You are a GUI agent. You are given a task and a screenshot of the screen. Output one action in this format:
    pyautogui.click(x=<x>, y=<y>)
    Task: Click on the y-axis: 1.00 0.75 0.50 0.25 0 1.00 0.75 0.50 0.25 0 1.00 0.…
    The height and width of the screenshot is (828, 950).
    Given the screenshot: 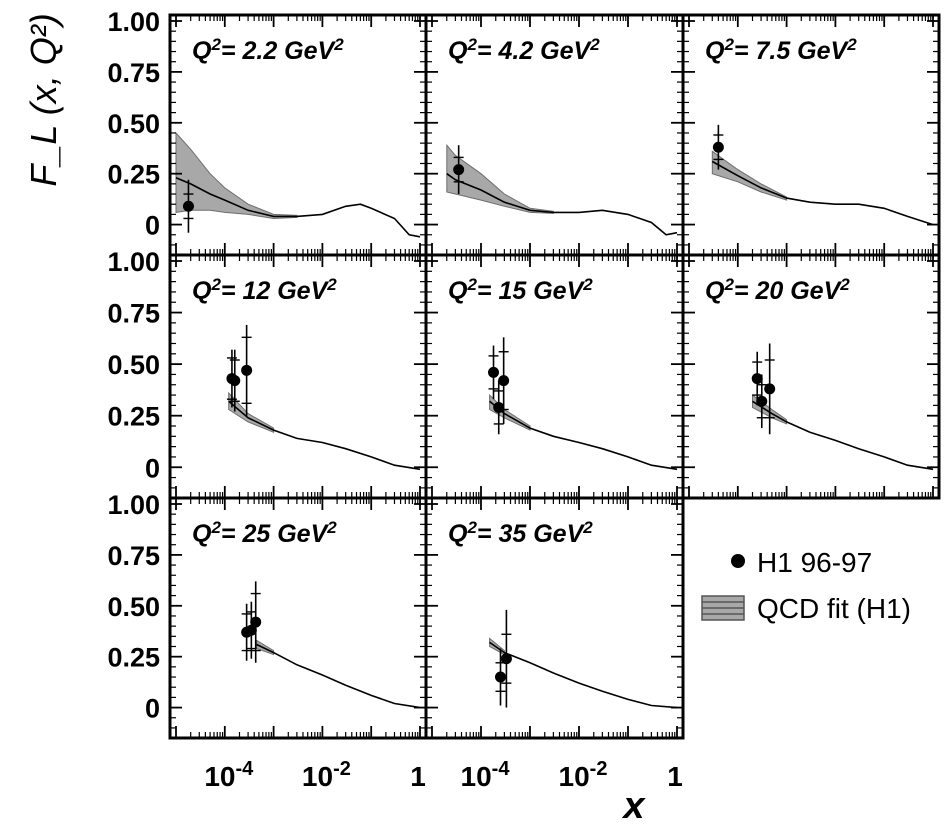 What is the action you would take?
    pyautogui.click(x=133, y=365)
    